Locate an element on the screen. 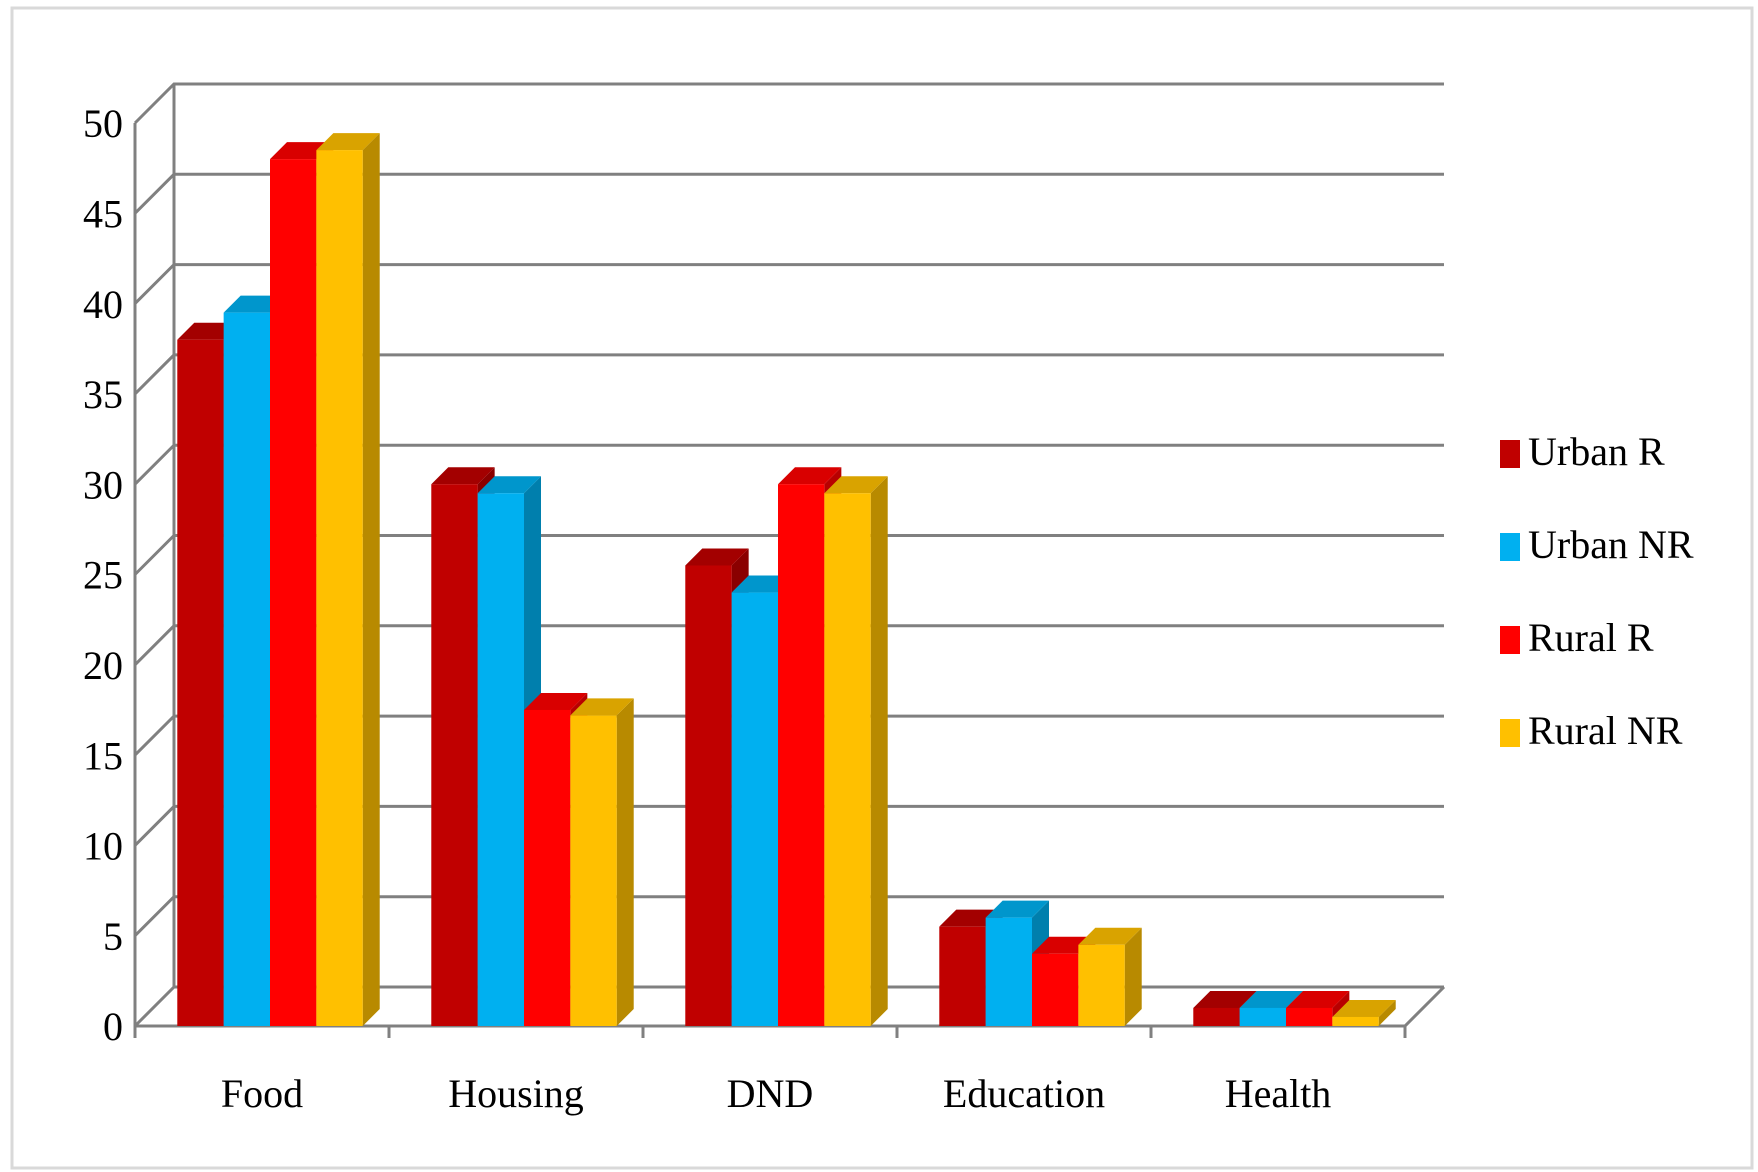 The image size is (1758, 1172). y-tick-label: 30 is located at coordinates (103, 484).